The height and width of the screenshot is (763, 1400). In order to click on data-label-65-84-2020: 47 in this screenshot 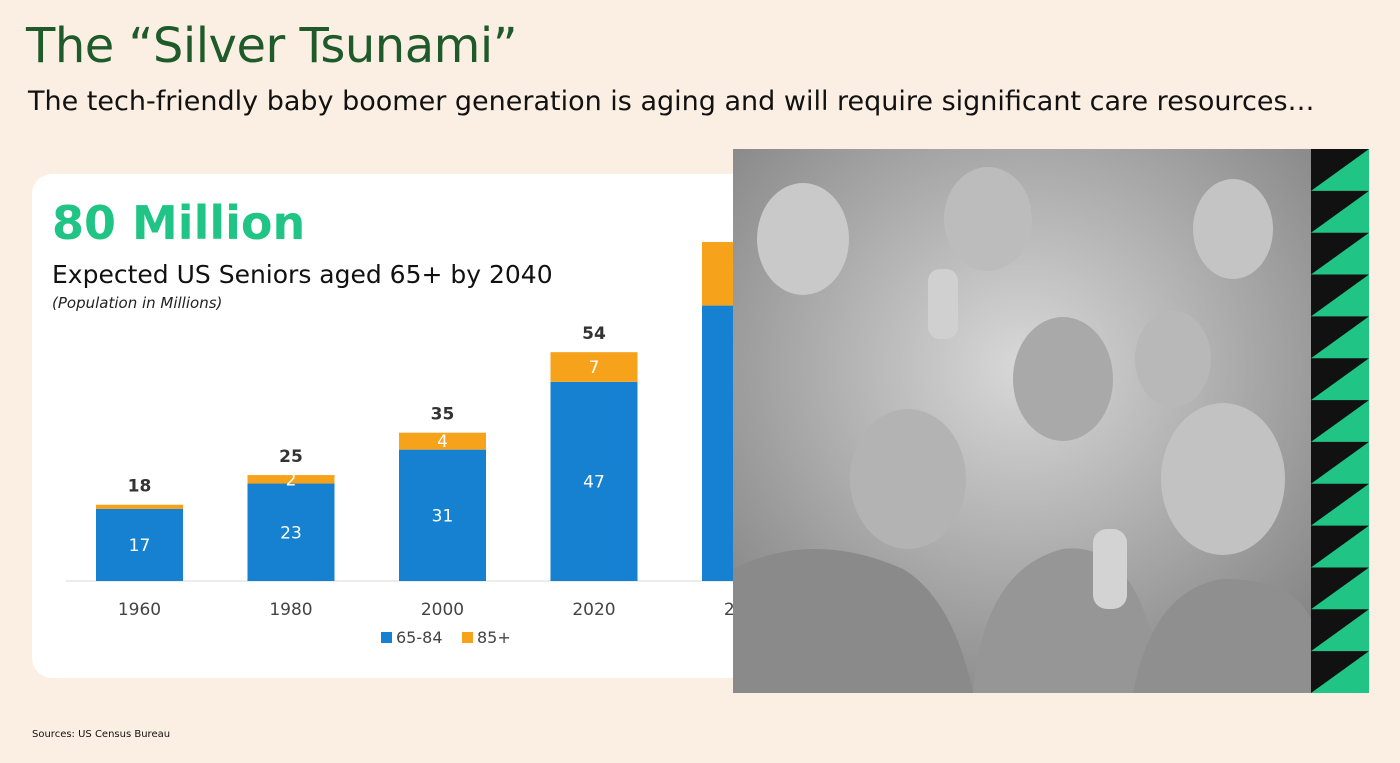, I will do `click(594, 482)`.